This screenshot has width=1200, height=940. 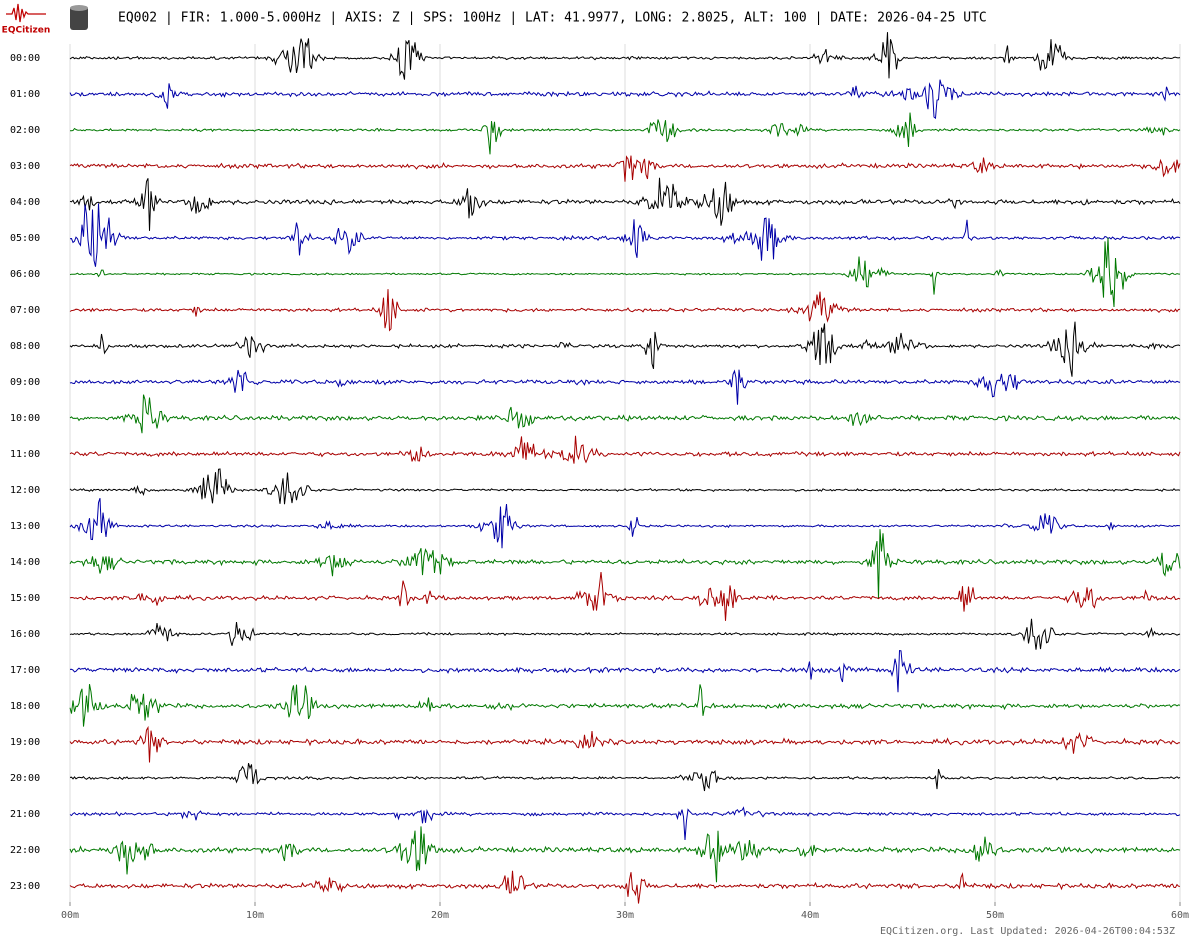 What do you see at coordinates (25, 202) in the screenshot?
I see `row-label: 04:00` at bounding box center [25, 202].